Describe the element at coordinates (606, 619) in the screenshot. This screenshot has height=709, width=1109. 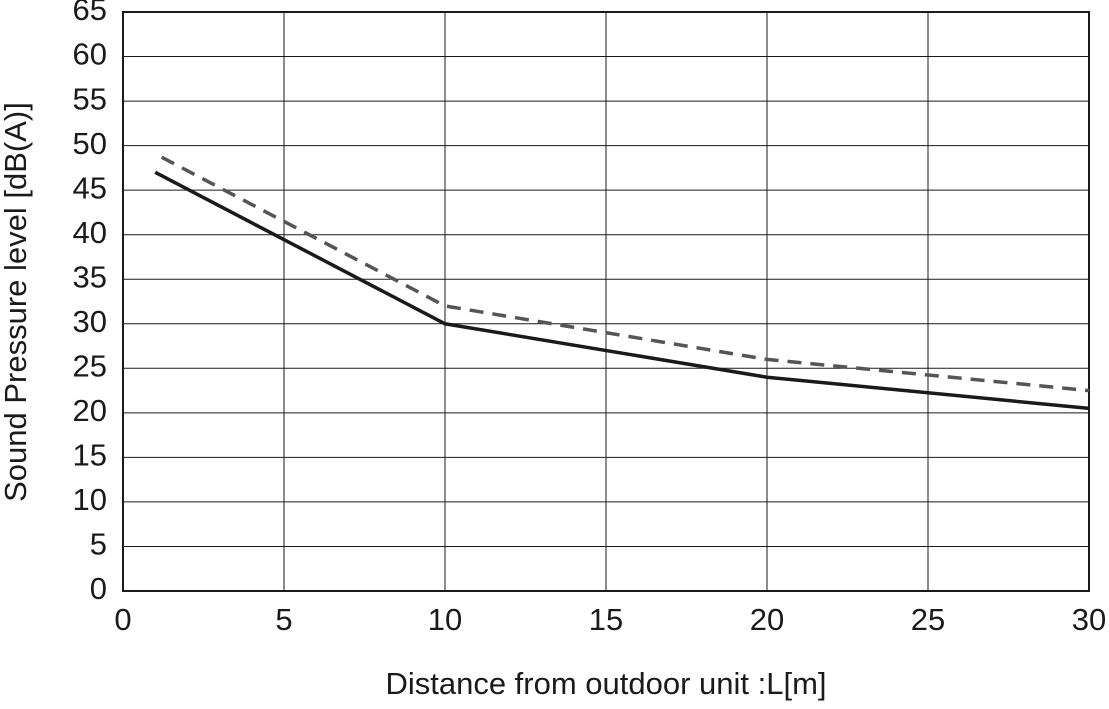
I see `x-tick-label: 15` at that location.